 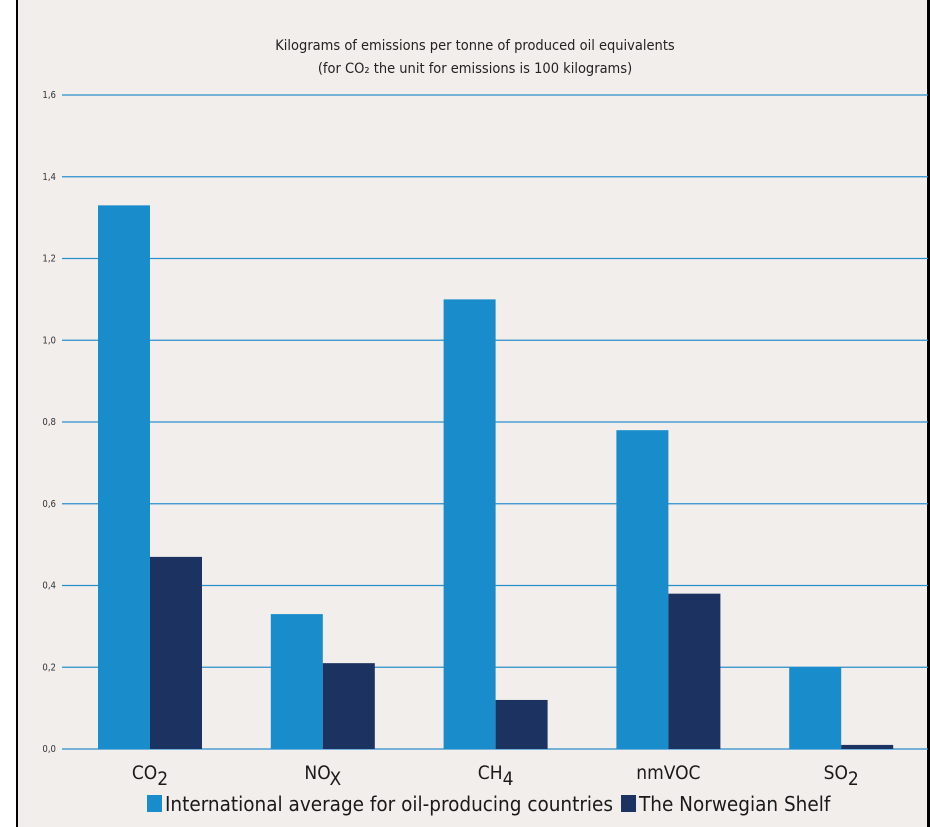 I want to click on x-tick-label: NOX, so click(x=322, y=776).